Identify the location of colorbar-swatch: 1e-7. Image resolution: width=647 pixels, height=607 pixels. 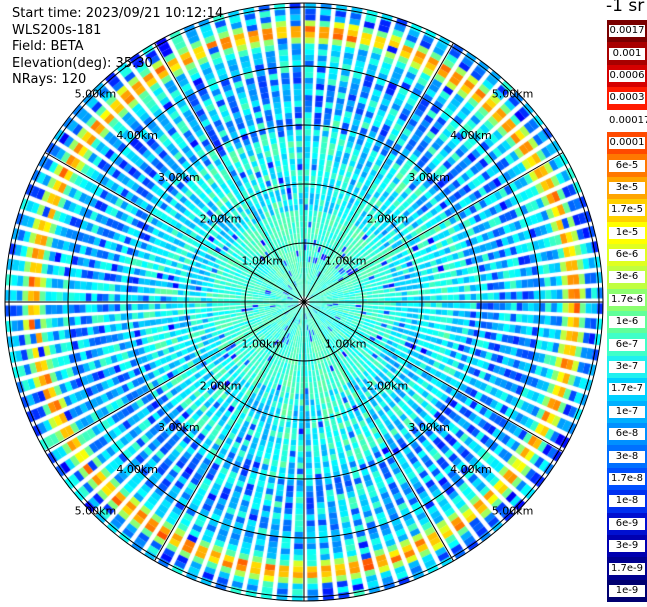
(627, 412).